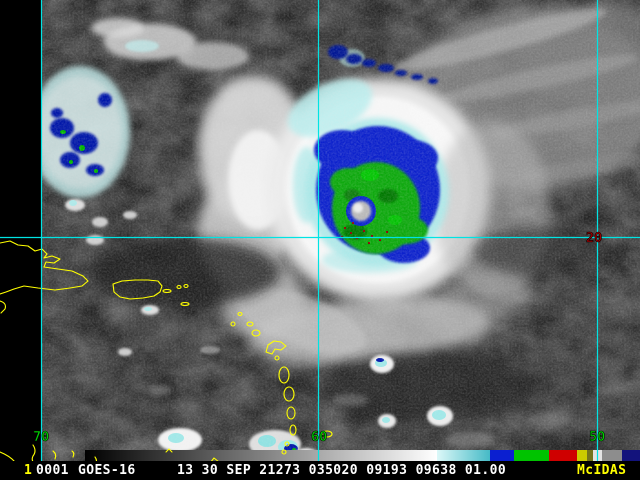  Describe the element at coordinates (137, 289) in the screenshot. I see `coast-puerto-rico` at that location.